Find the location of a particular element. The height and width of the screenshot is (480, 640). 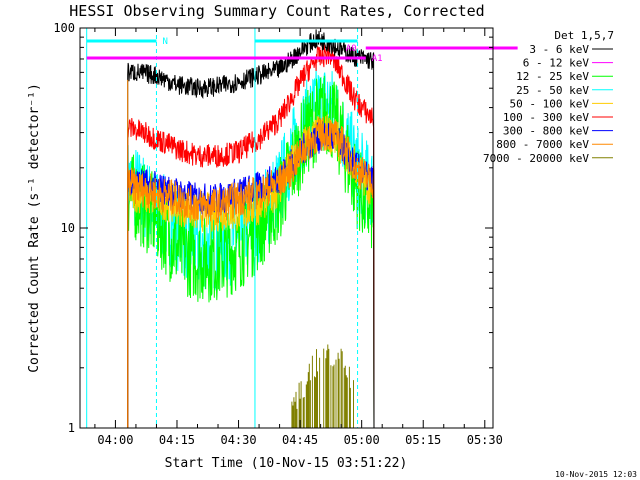

y-tick-label: 1 is located at coordinates (71, 428).